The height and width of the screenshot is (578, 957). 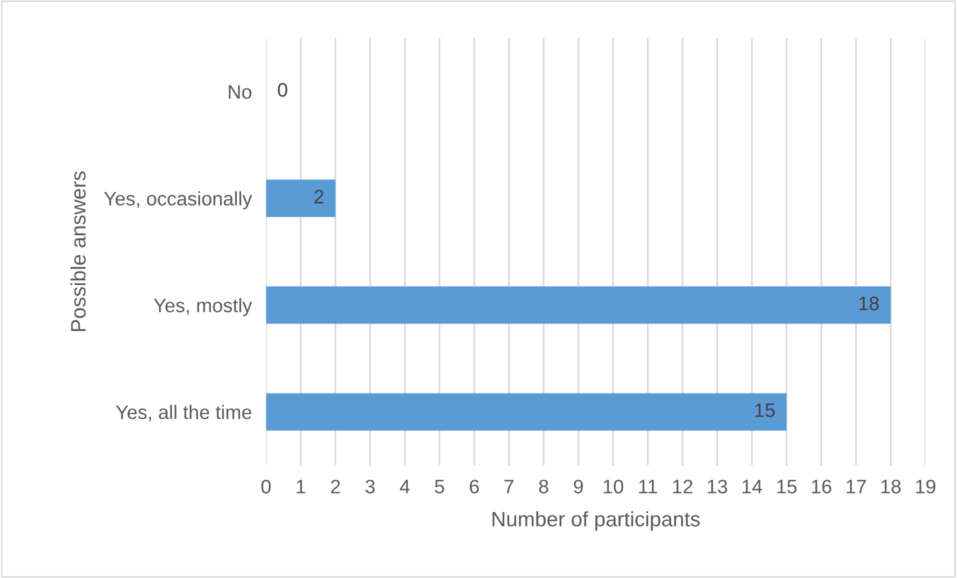 I want to click on x-tick-label: 2, so click(x=335, y=487).